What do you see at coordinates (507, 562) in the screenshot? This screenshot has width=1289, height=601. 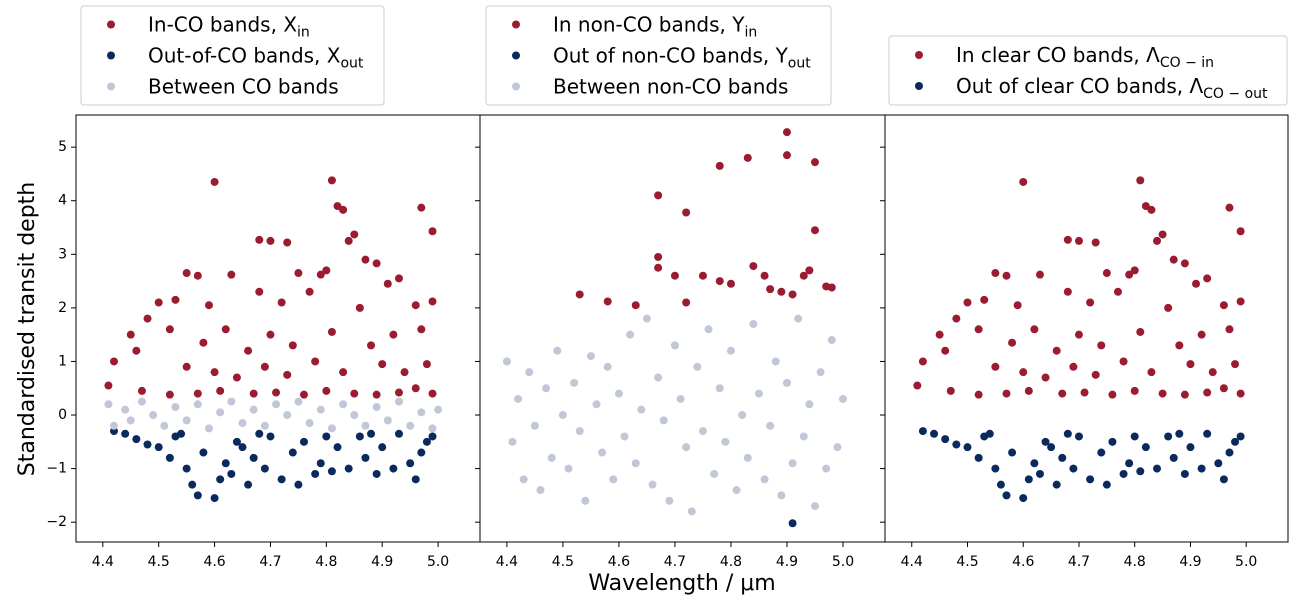 I see `x-tick-label: 4.4` at bounding box center [507, 562].